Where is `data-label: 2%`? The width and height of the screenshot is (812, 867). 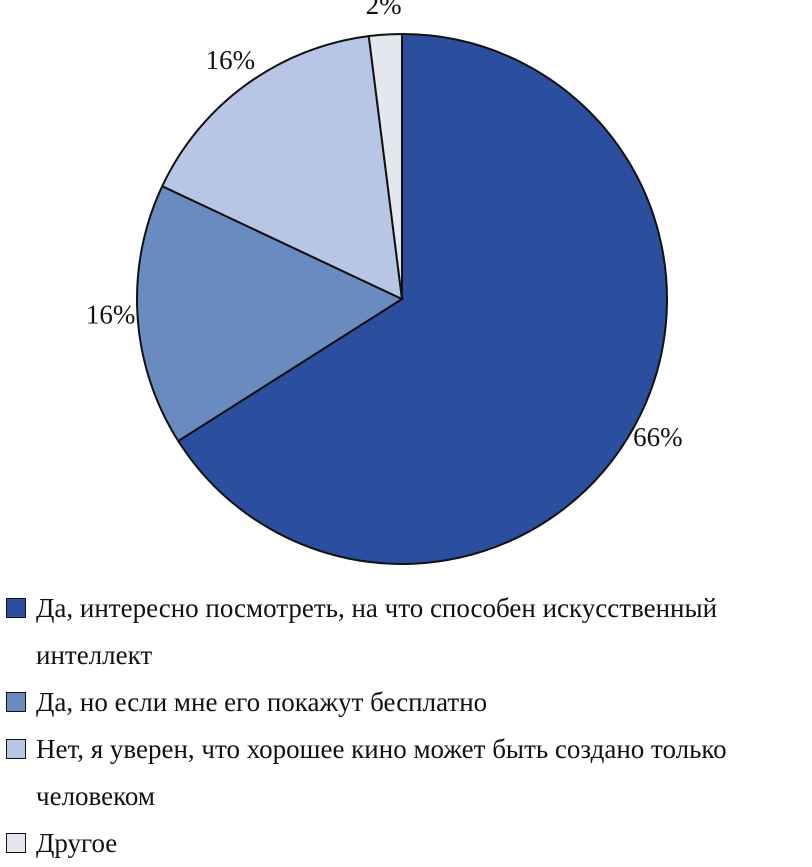 data-label: 2% is located at coordinates (384, 10).